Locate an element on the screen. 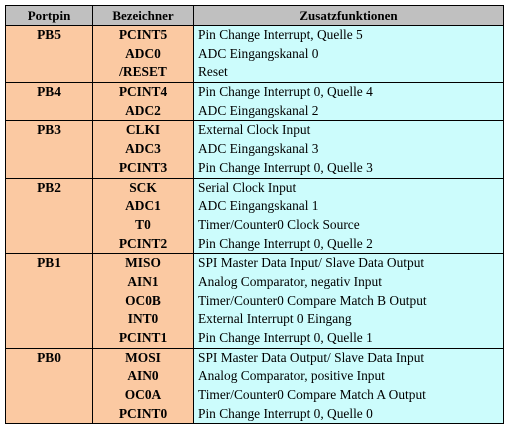  bezeichner-label: OC0B is located at coordinates (143, 300).